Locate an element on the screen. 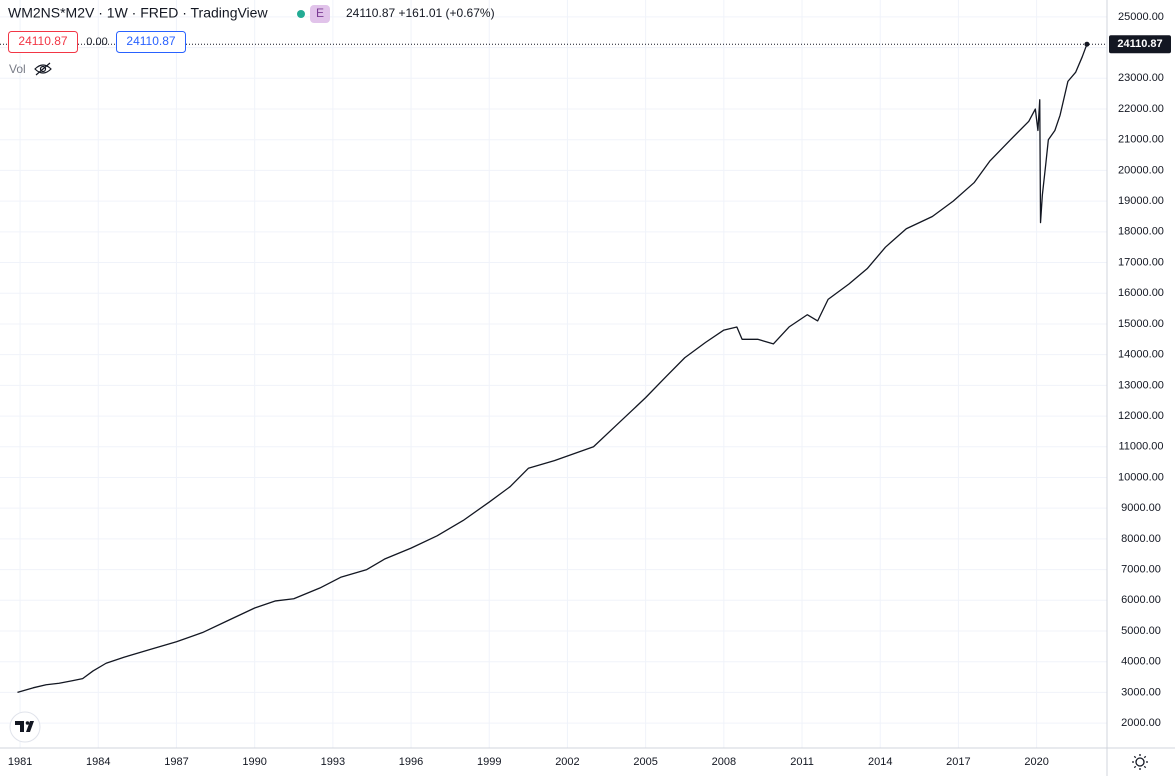 Image resolution: width=1175 pixels, height=776 pixels. x-tick-label: 1999 is located at coordinates (489, 762).